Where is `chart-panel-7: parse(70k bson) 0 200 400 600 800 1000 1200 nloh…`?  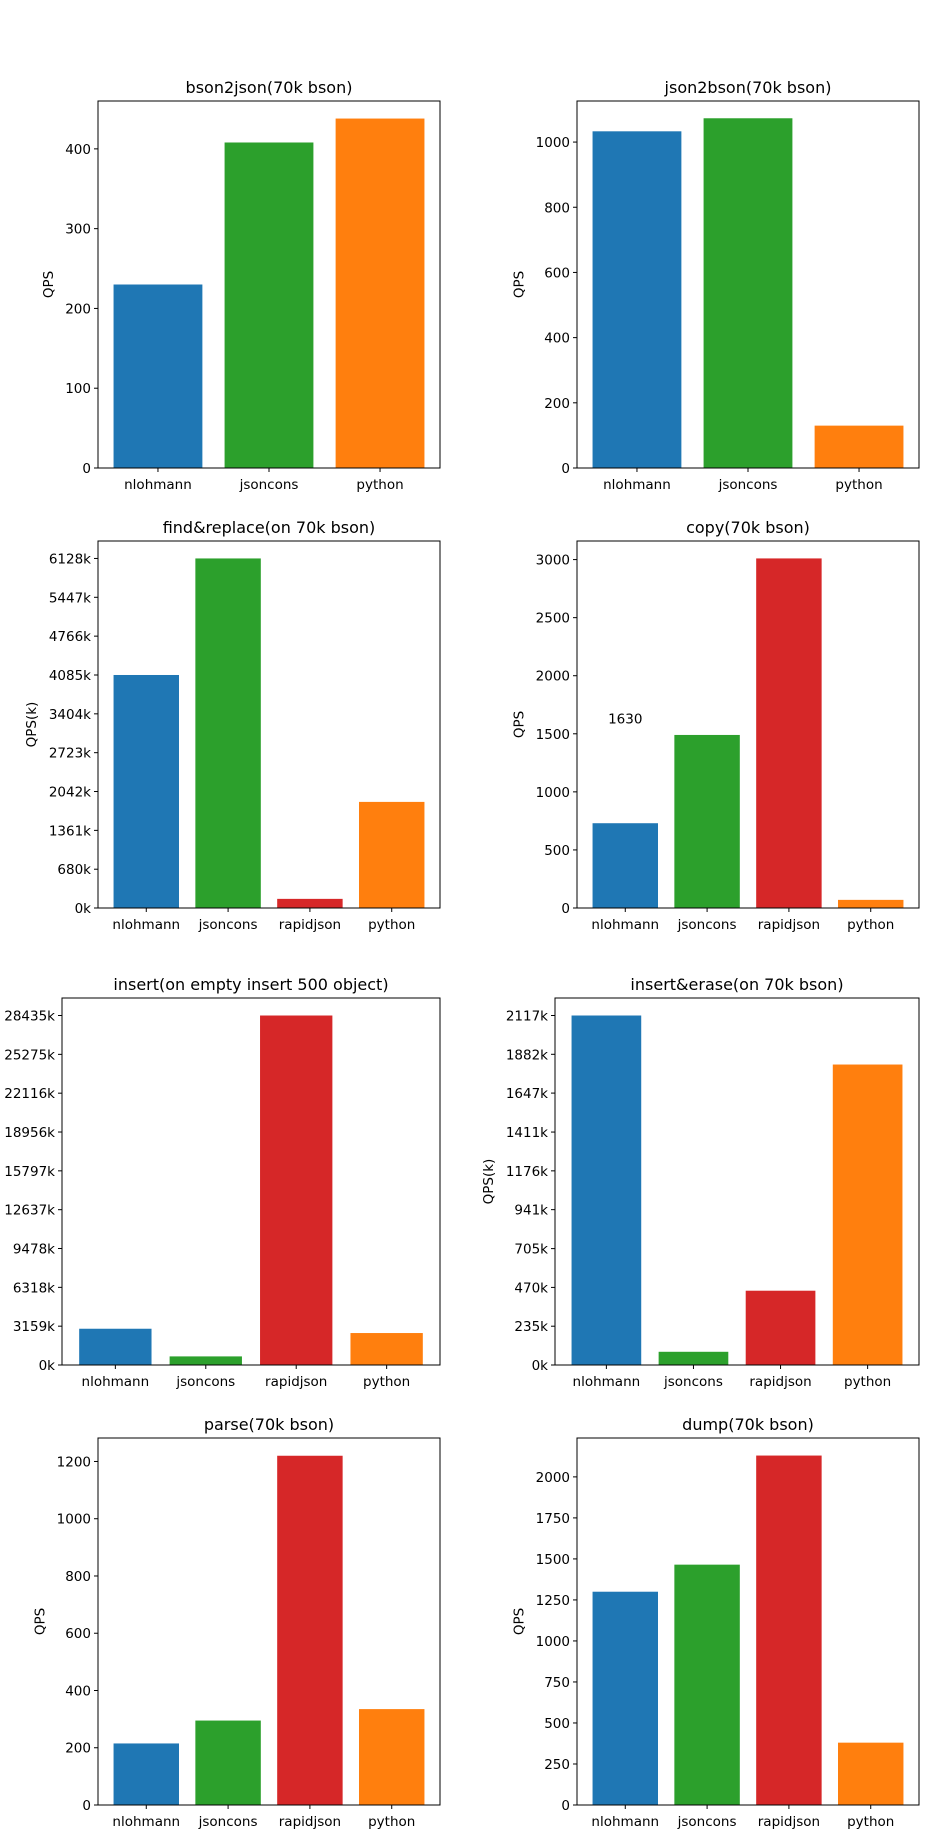 chart-panel-7: parse(70k bson) 0 200 400 600 800 1000 1200 nloh… is located at coordinates (237, 1622).